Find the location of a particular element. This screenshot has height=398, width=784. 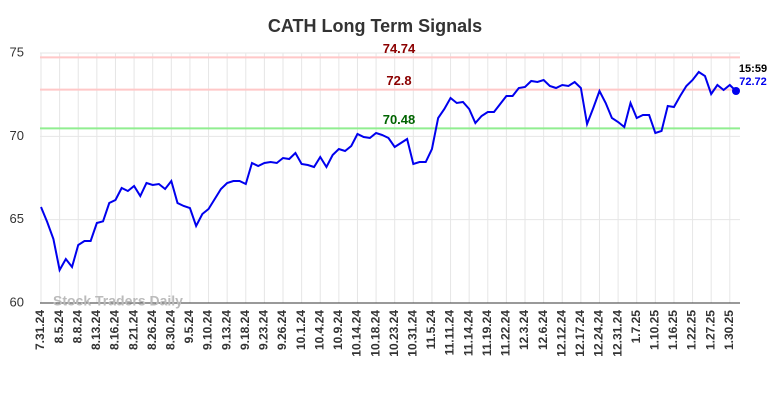

x-tick-label: 1.22.25 is located at coordinates (692, 330).